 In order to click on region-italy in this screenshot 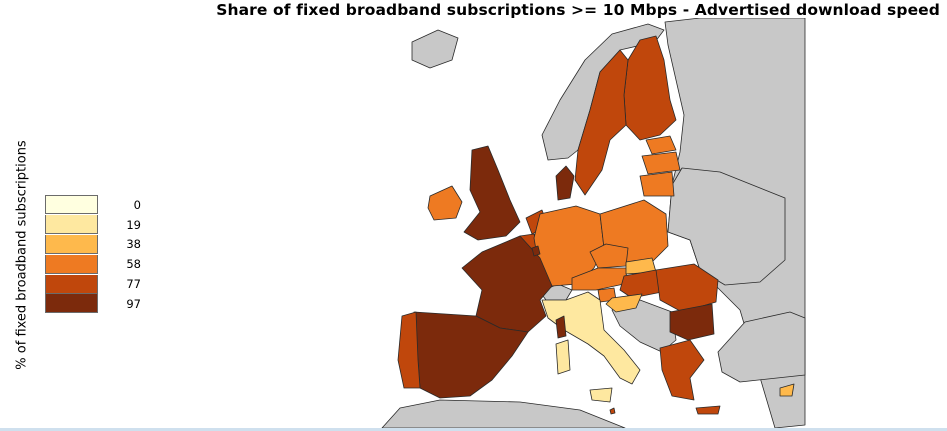, I will do `click(591, 338)`.